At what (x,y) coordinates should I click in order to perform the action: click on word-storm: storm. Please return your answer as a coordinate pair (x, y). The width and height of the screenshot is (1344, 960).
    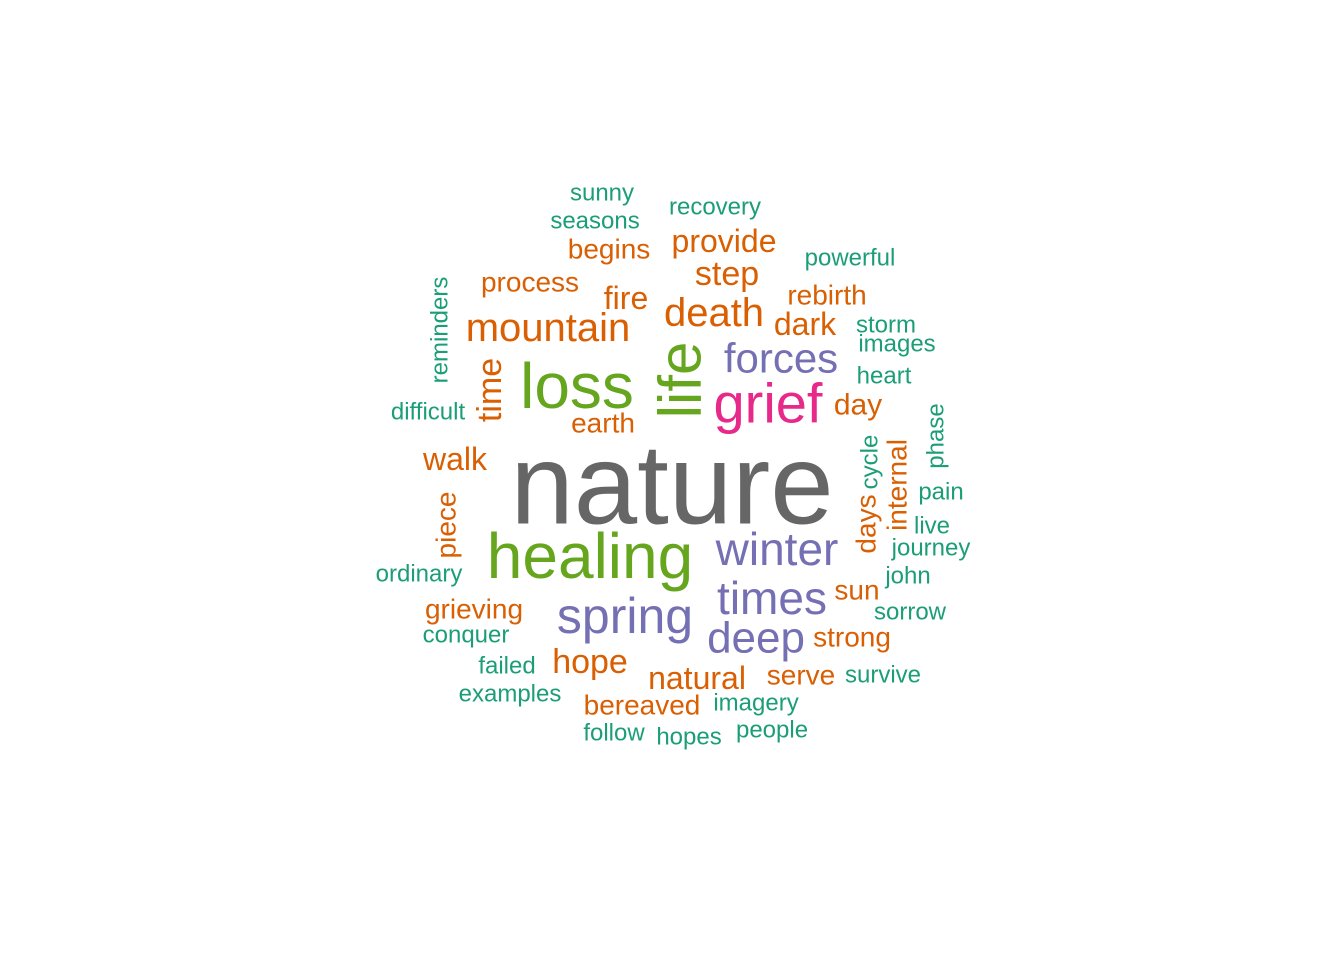
    Looking at the image, I should click on (886, 325).